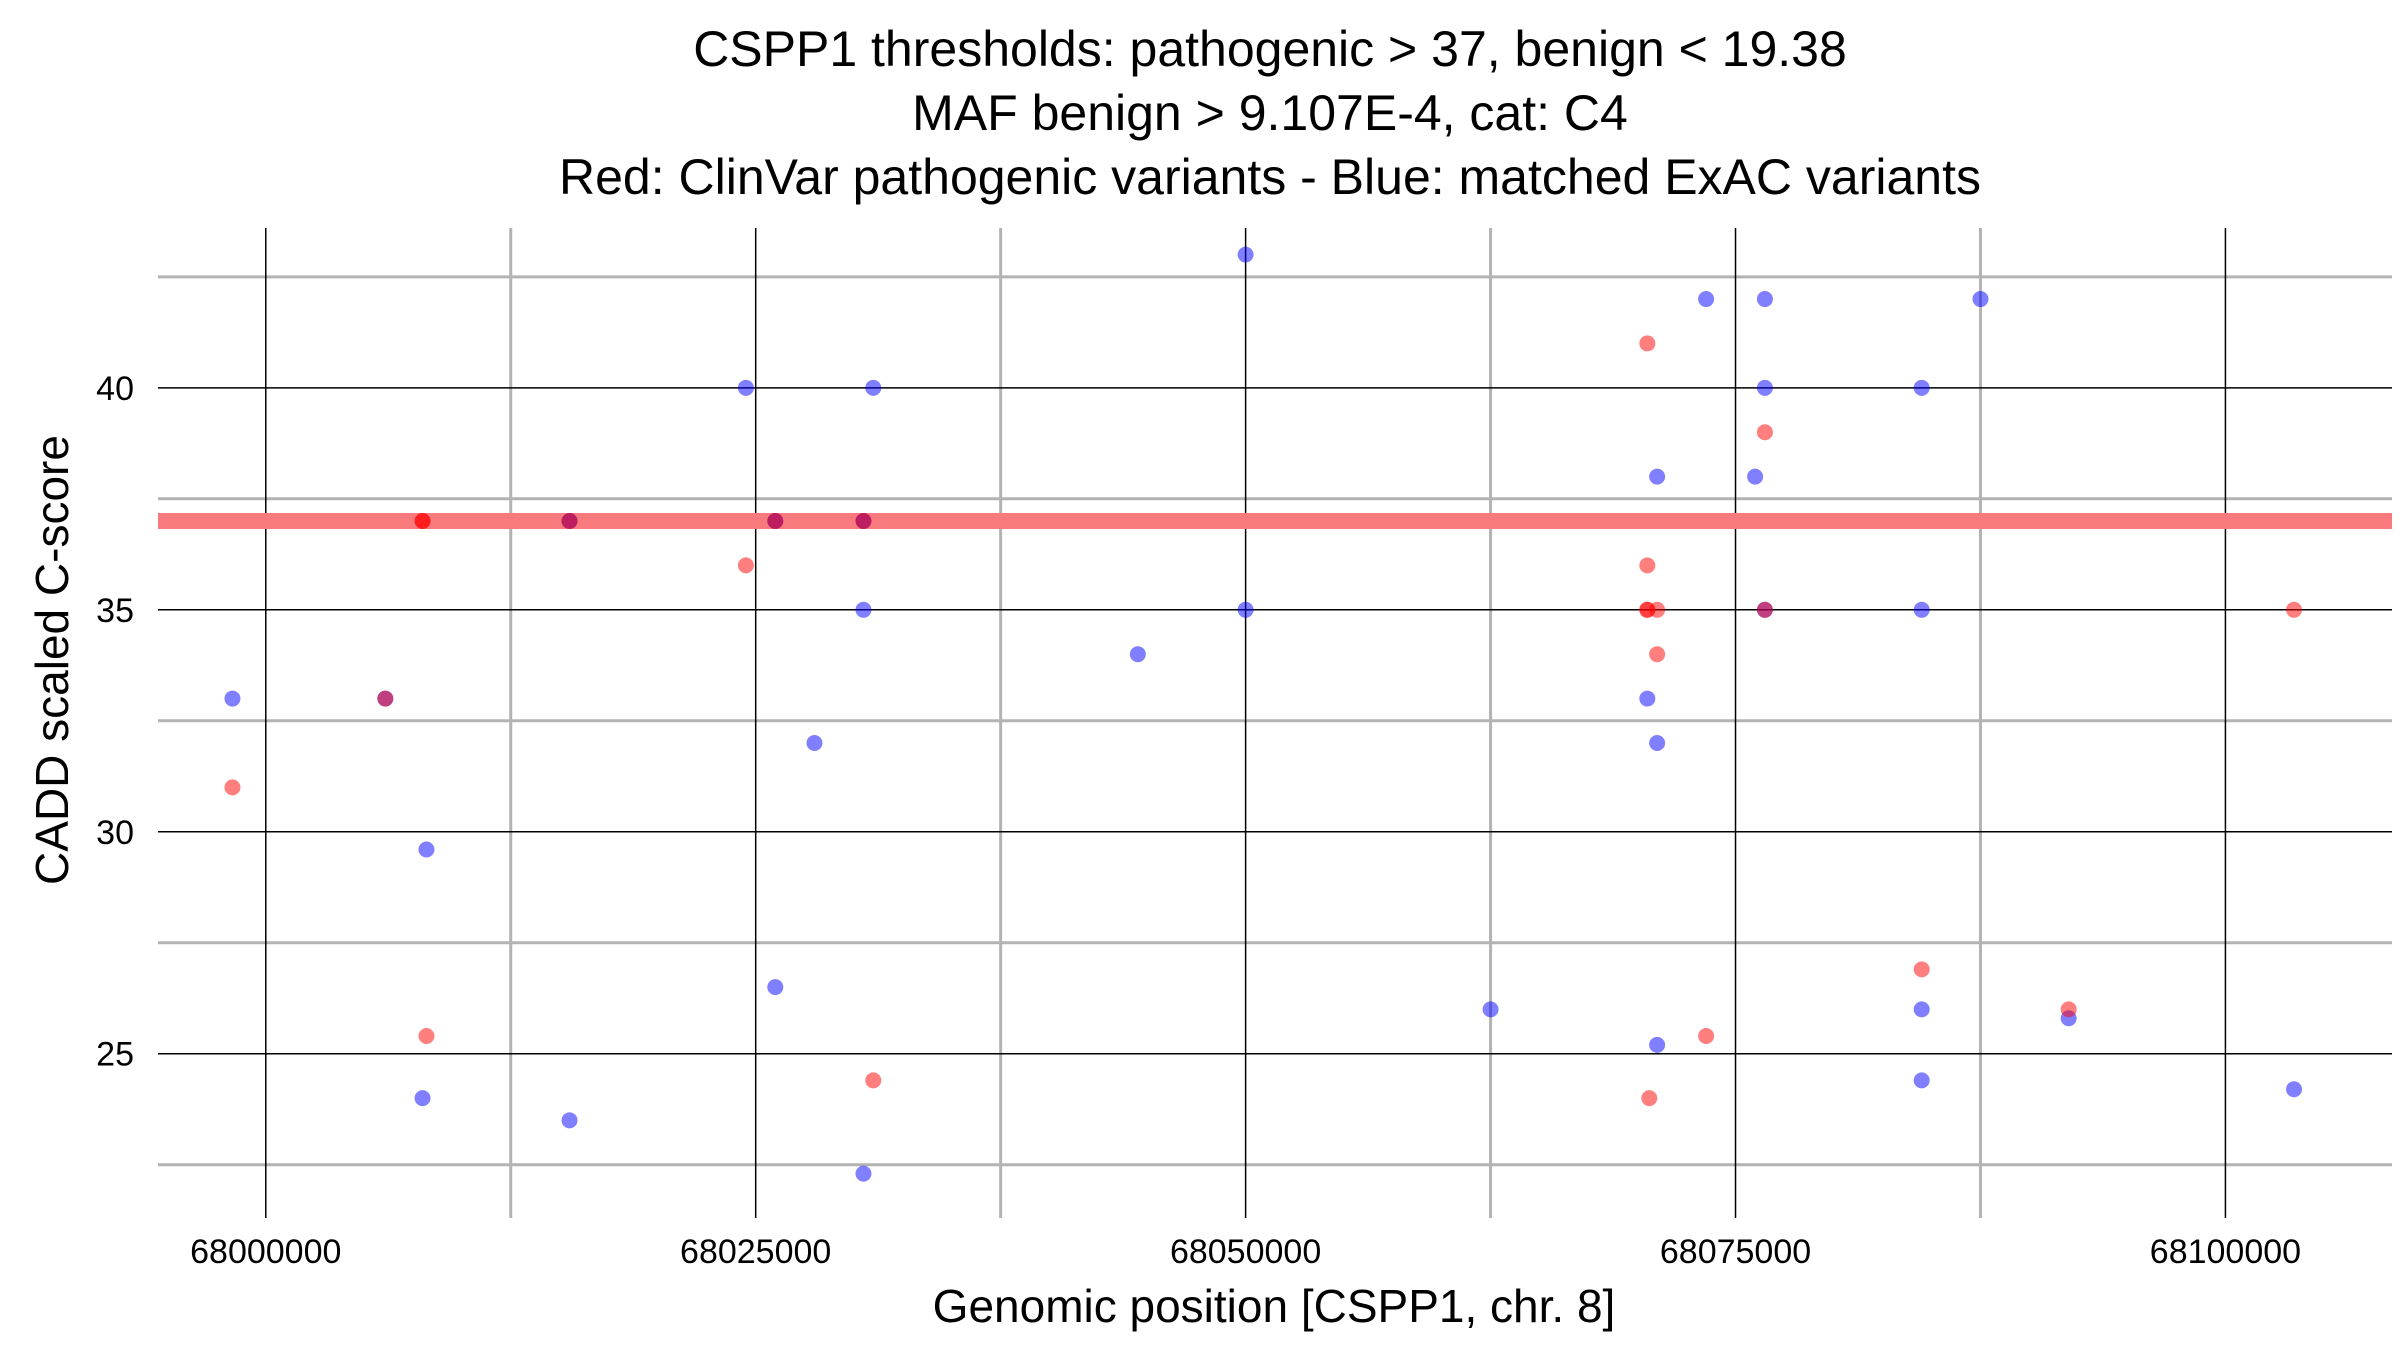  Describe the element at coordinates (115, 389) in the screenshot. I see `y-tick-label: 40` at that location.